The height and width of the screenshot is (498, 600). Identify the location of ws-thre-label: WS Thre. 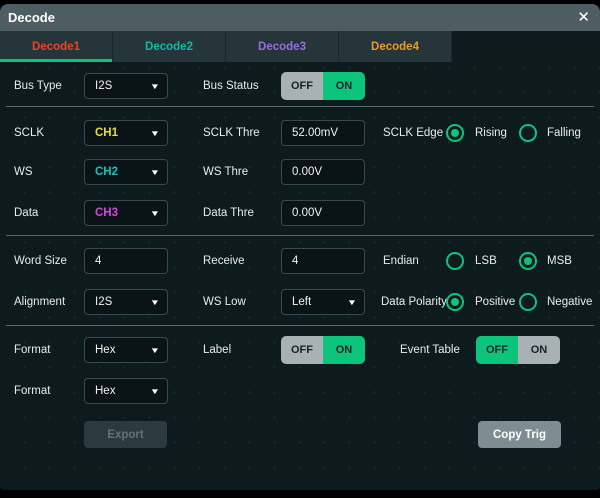
(226, 172).